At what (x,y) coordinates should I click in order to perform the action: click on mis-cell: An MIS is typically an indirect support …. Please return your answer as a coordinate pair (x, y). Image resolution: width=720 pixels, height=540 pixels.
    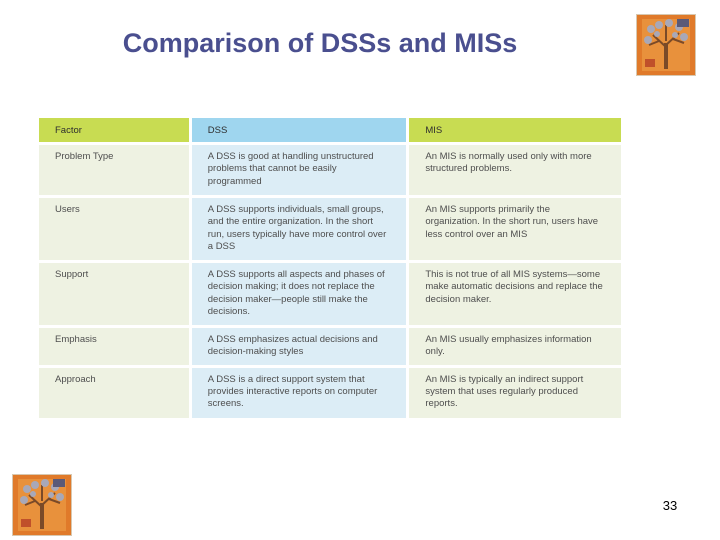
    Looking at the image, I should click on (515, 392).